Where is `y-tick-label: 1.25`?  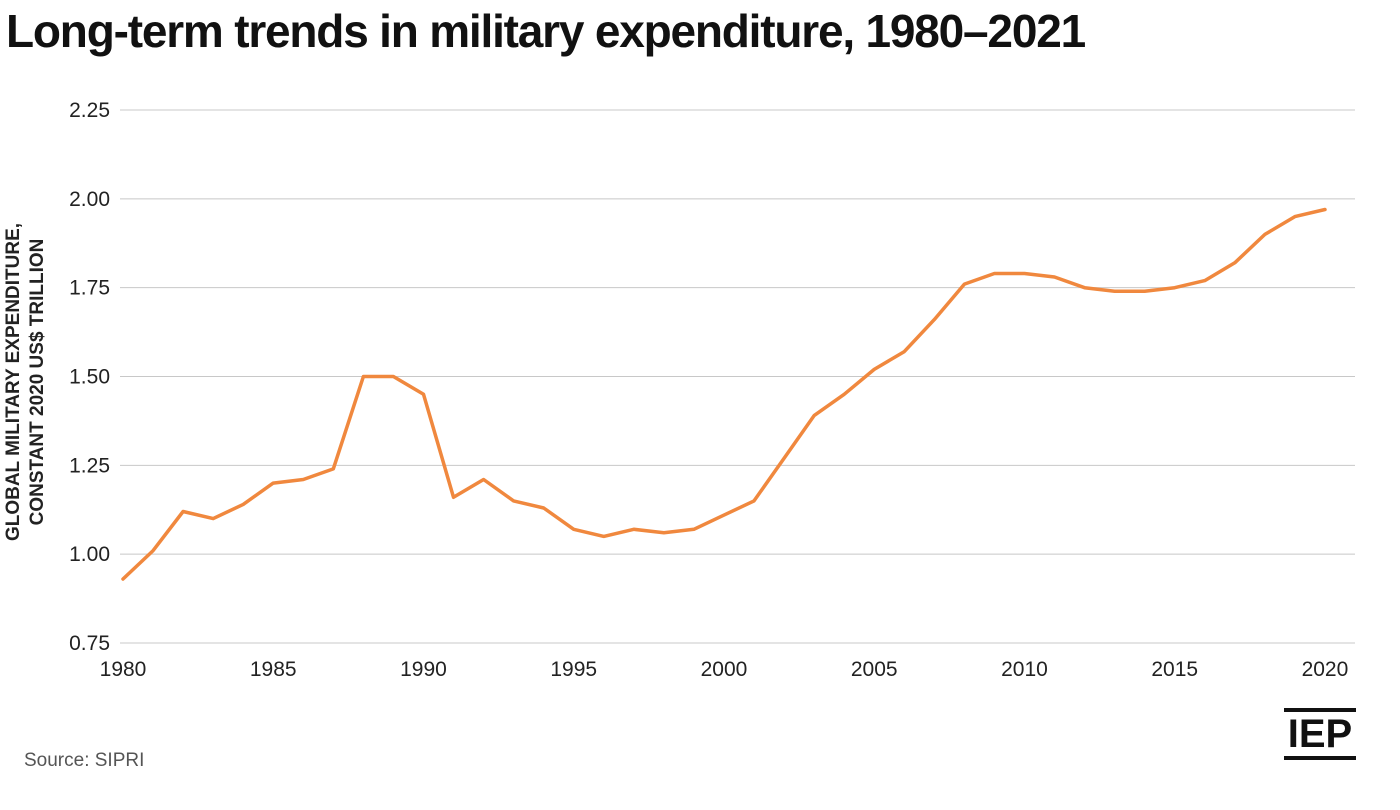
y-tick-label: 1.25 is located at coordinates (89, 465).